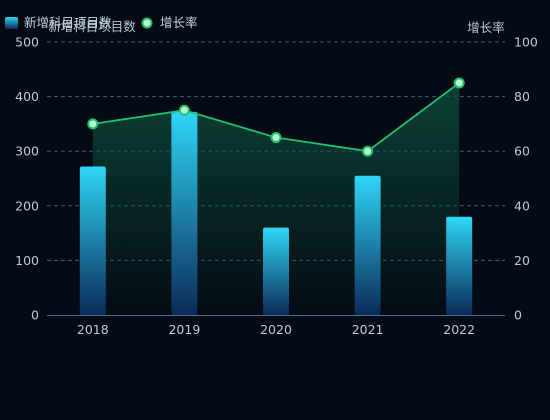 This screenshot has width=550, height=420. I want to click on x-tick-label: 2020, so click(276, 329).